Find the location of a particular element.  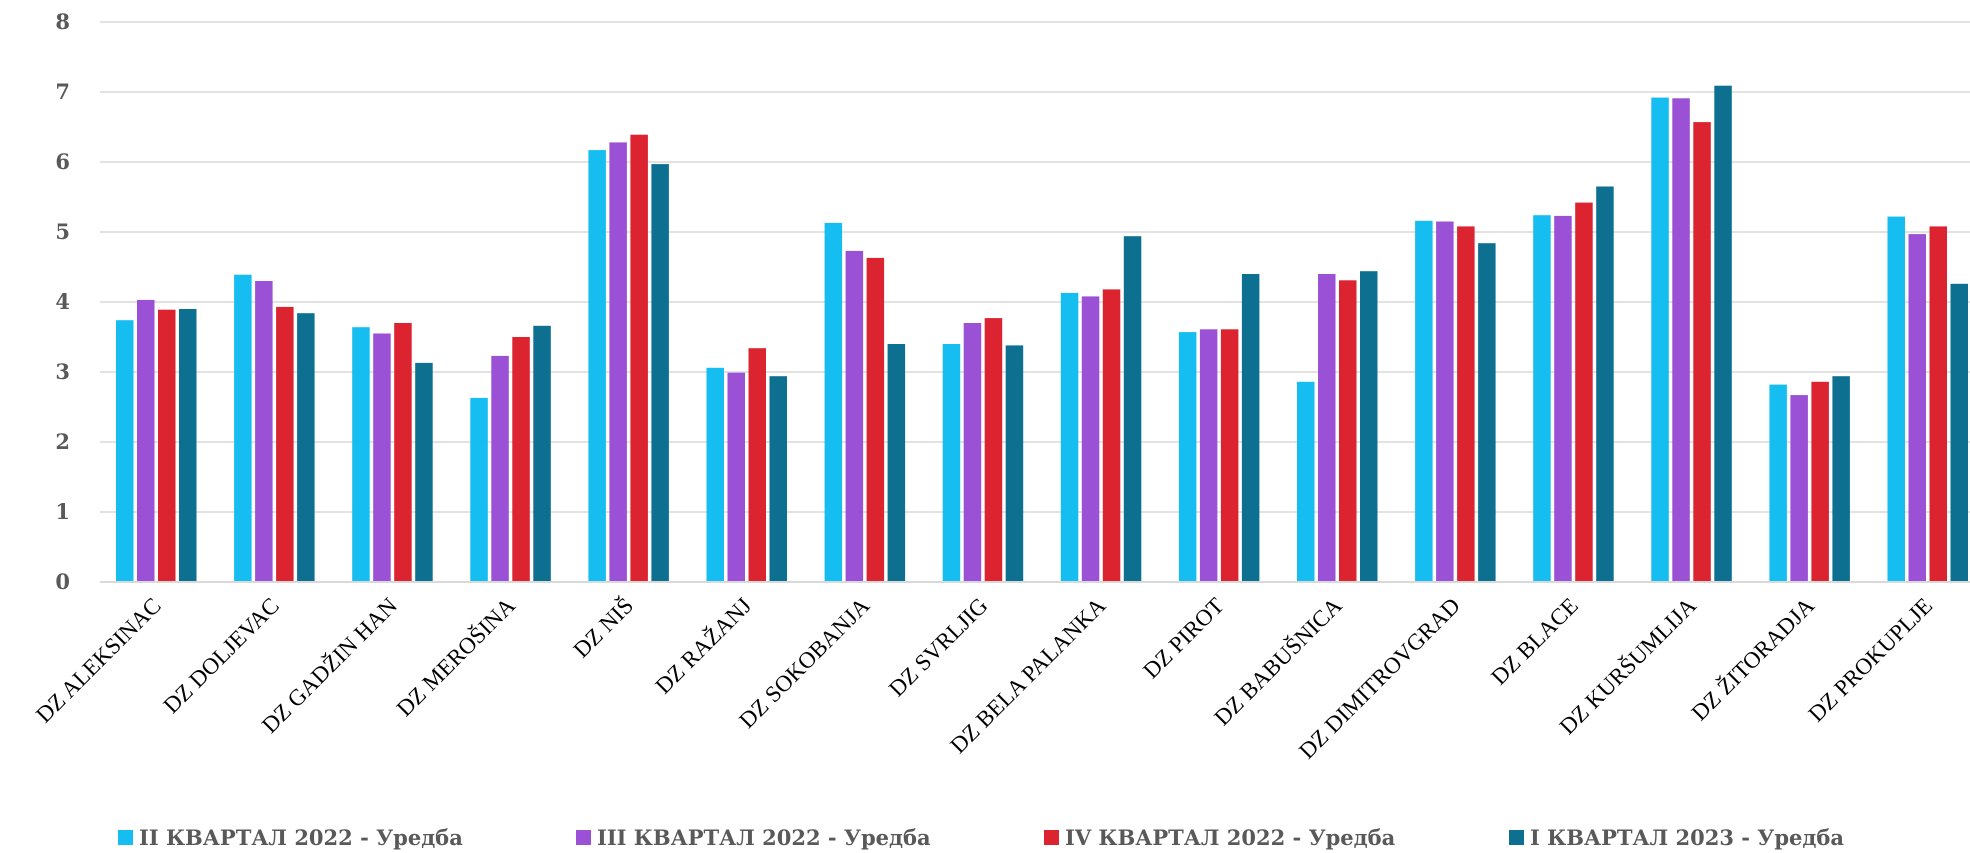

x-tick-label: DZ DOLJEVAC is located at coordinates (221, 655).